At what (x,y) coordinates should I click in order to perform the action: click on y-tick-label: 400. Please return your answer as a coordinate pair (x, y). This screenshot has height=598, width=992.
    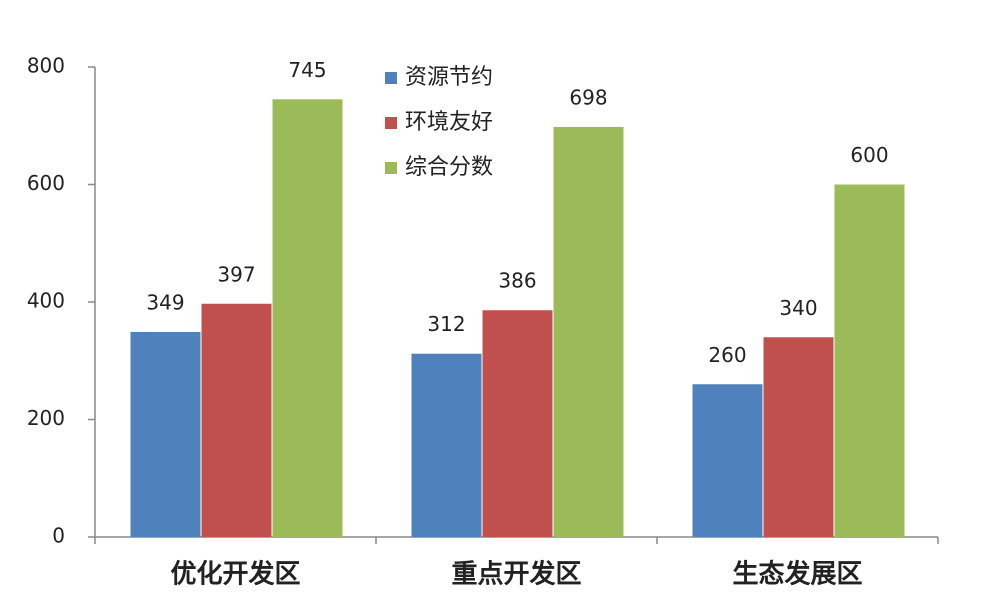
    Looking at the image, I should click on (46, 301).